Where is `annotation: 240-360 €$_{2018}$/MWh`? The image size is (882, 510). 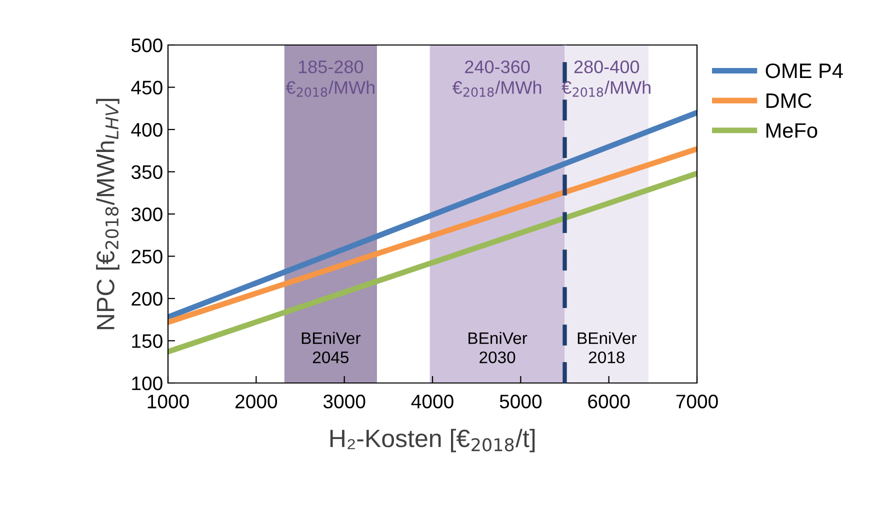 annotation: 240-360 €$_{2018}$/MWh is located at coordinates (497, 78).